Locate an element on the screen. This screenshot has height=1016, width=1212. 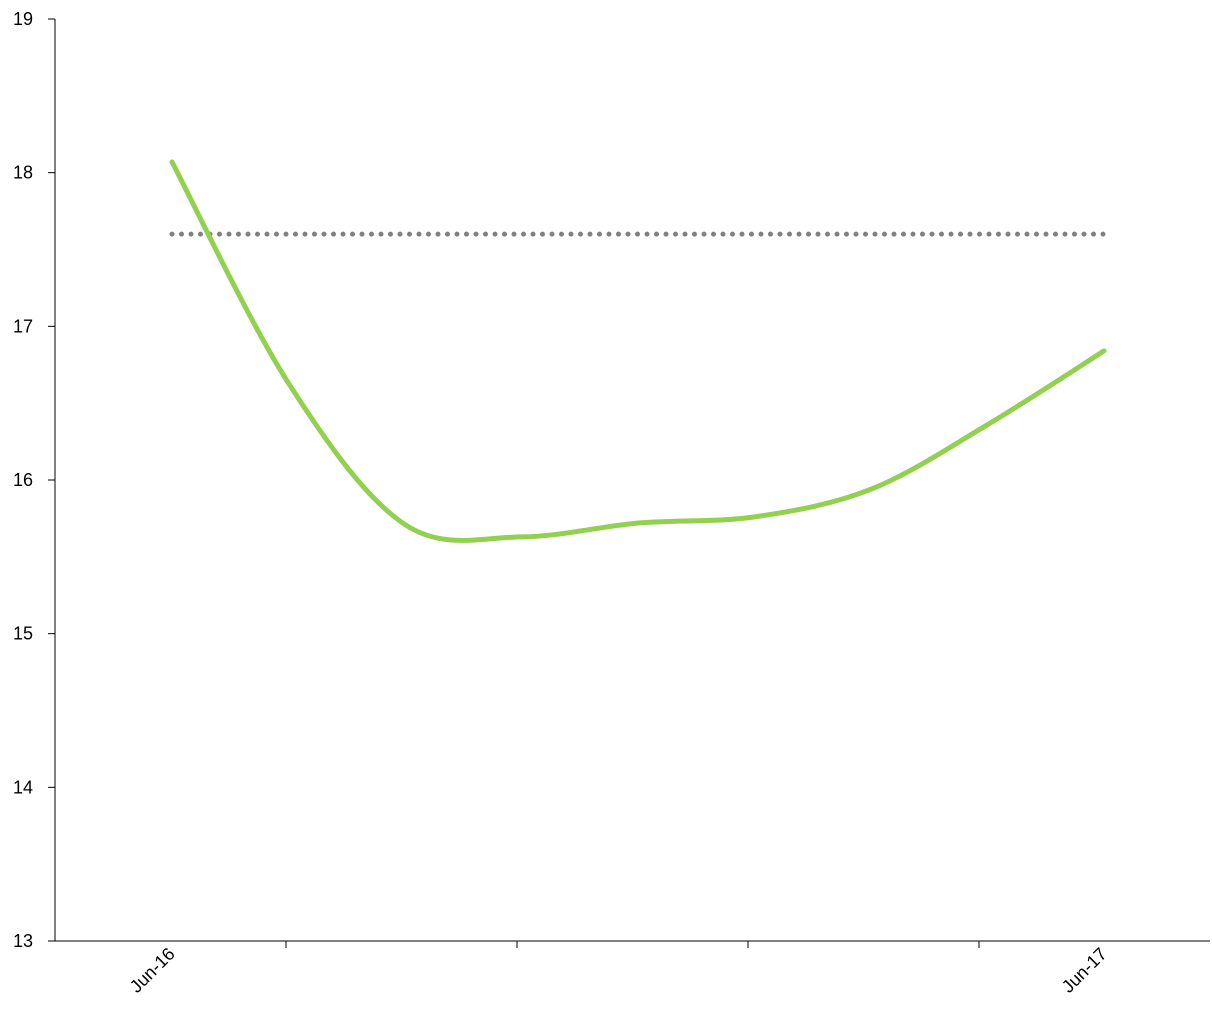
y-tick-label: 19 is located at coordinates (23, 19).